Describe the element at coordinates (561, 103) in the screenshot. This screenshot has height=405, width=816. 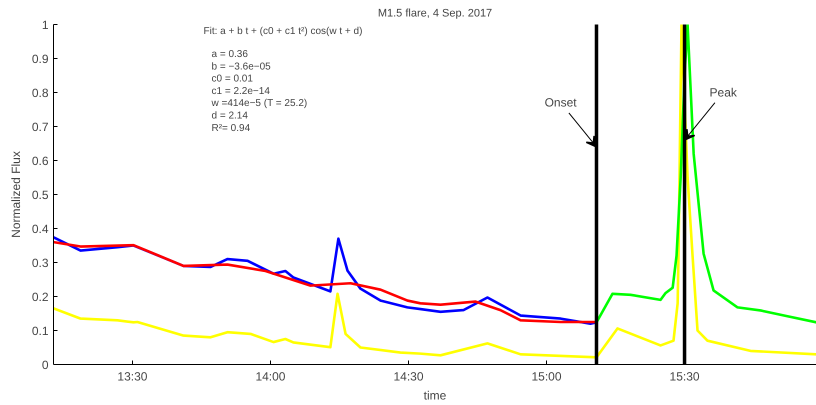
I see `ref-line-label: Onset` at that location.